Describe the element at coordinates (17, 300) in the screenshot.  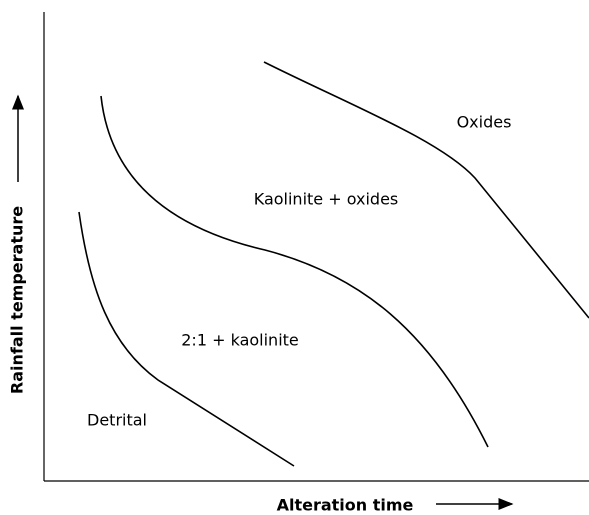
I see `y-axis-label: Rainfall temperature` at that location.